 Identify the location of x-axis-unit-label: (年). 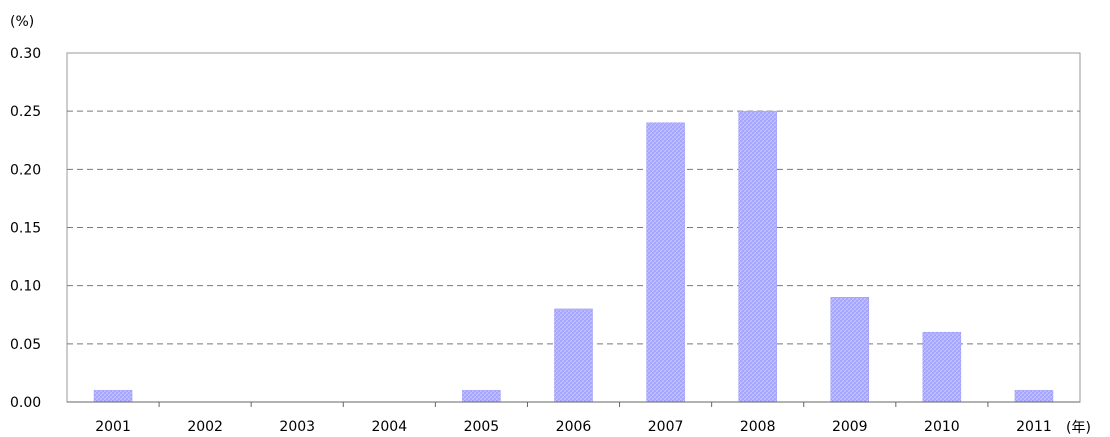
(1078, 428).